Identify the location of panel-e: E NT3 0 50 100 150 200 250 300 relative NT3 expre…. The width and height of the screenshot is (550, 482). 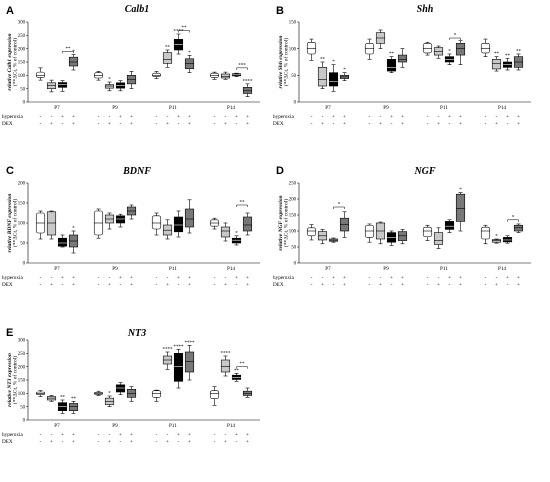
(131, 386).